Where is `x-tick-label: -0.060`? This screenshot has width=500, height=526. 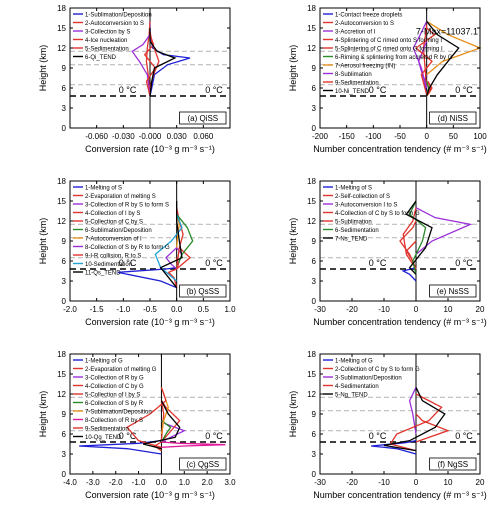
x-tick-label: -0.060 is located at coordinates (96, 136).